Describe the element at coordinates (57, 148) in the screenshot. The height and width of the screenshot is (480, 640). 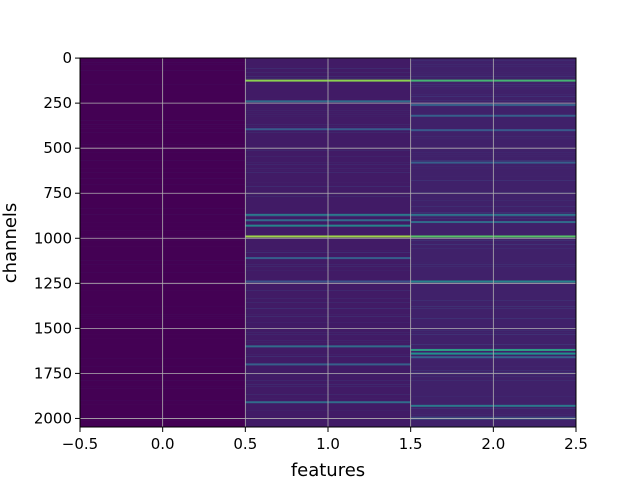
I see `y-tick-label: 500` at that location.